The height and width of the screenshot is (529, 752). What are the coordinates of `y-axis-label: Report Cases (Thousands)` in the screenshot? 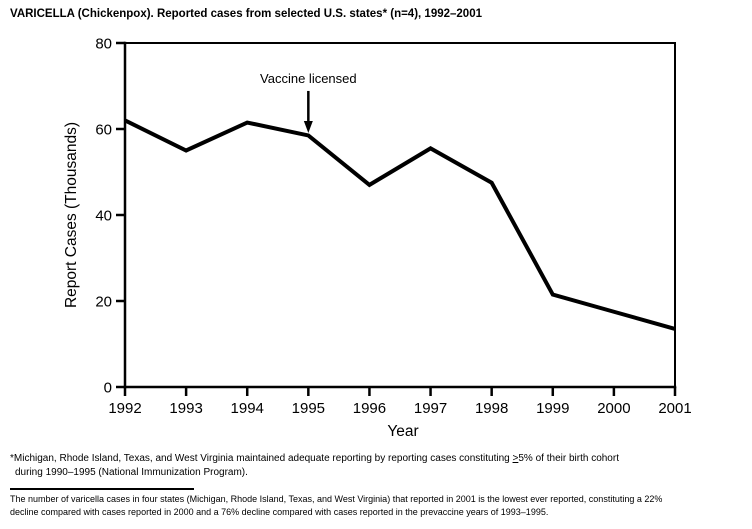 It's located at (71, 215).